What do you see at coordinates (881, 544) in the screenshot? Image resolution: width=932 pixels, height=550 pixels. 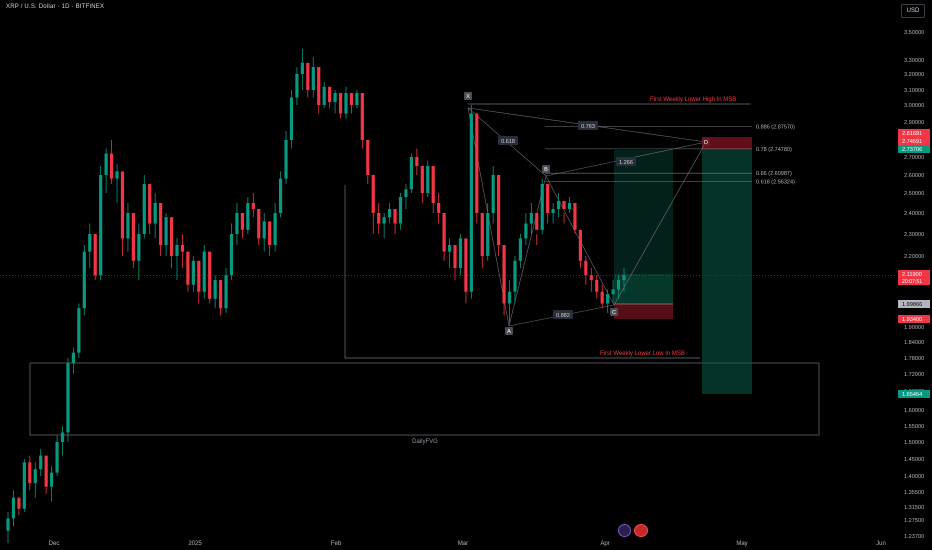 I see `x-tick-label: Jun` at bounding box center [881, 544].